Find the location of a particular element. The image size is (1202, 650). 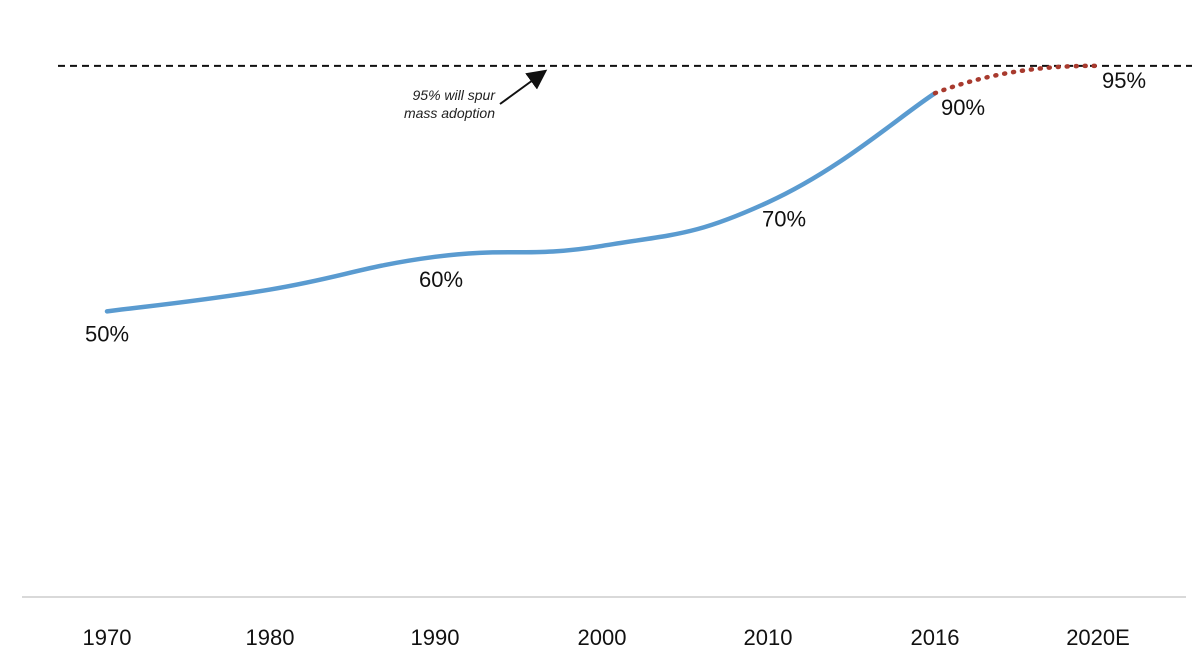

x-tick-label-1990: 1990 is located at coordinates (435, 637).